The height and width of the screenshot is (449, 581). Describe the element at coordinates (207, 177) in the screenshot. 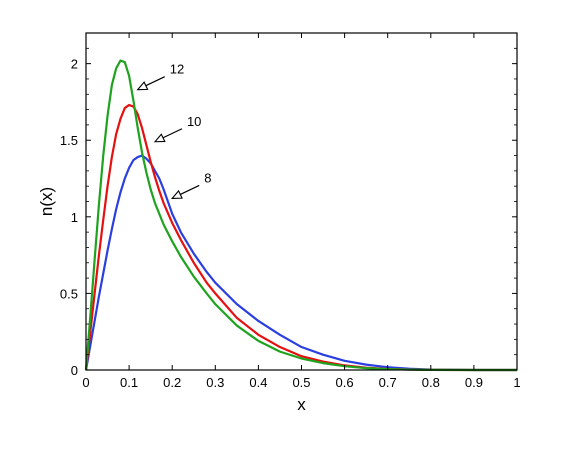

I see `annotation-label: 8` at that location.